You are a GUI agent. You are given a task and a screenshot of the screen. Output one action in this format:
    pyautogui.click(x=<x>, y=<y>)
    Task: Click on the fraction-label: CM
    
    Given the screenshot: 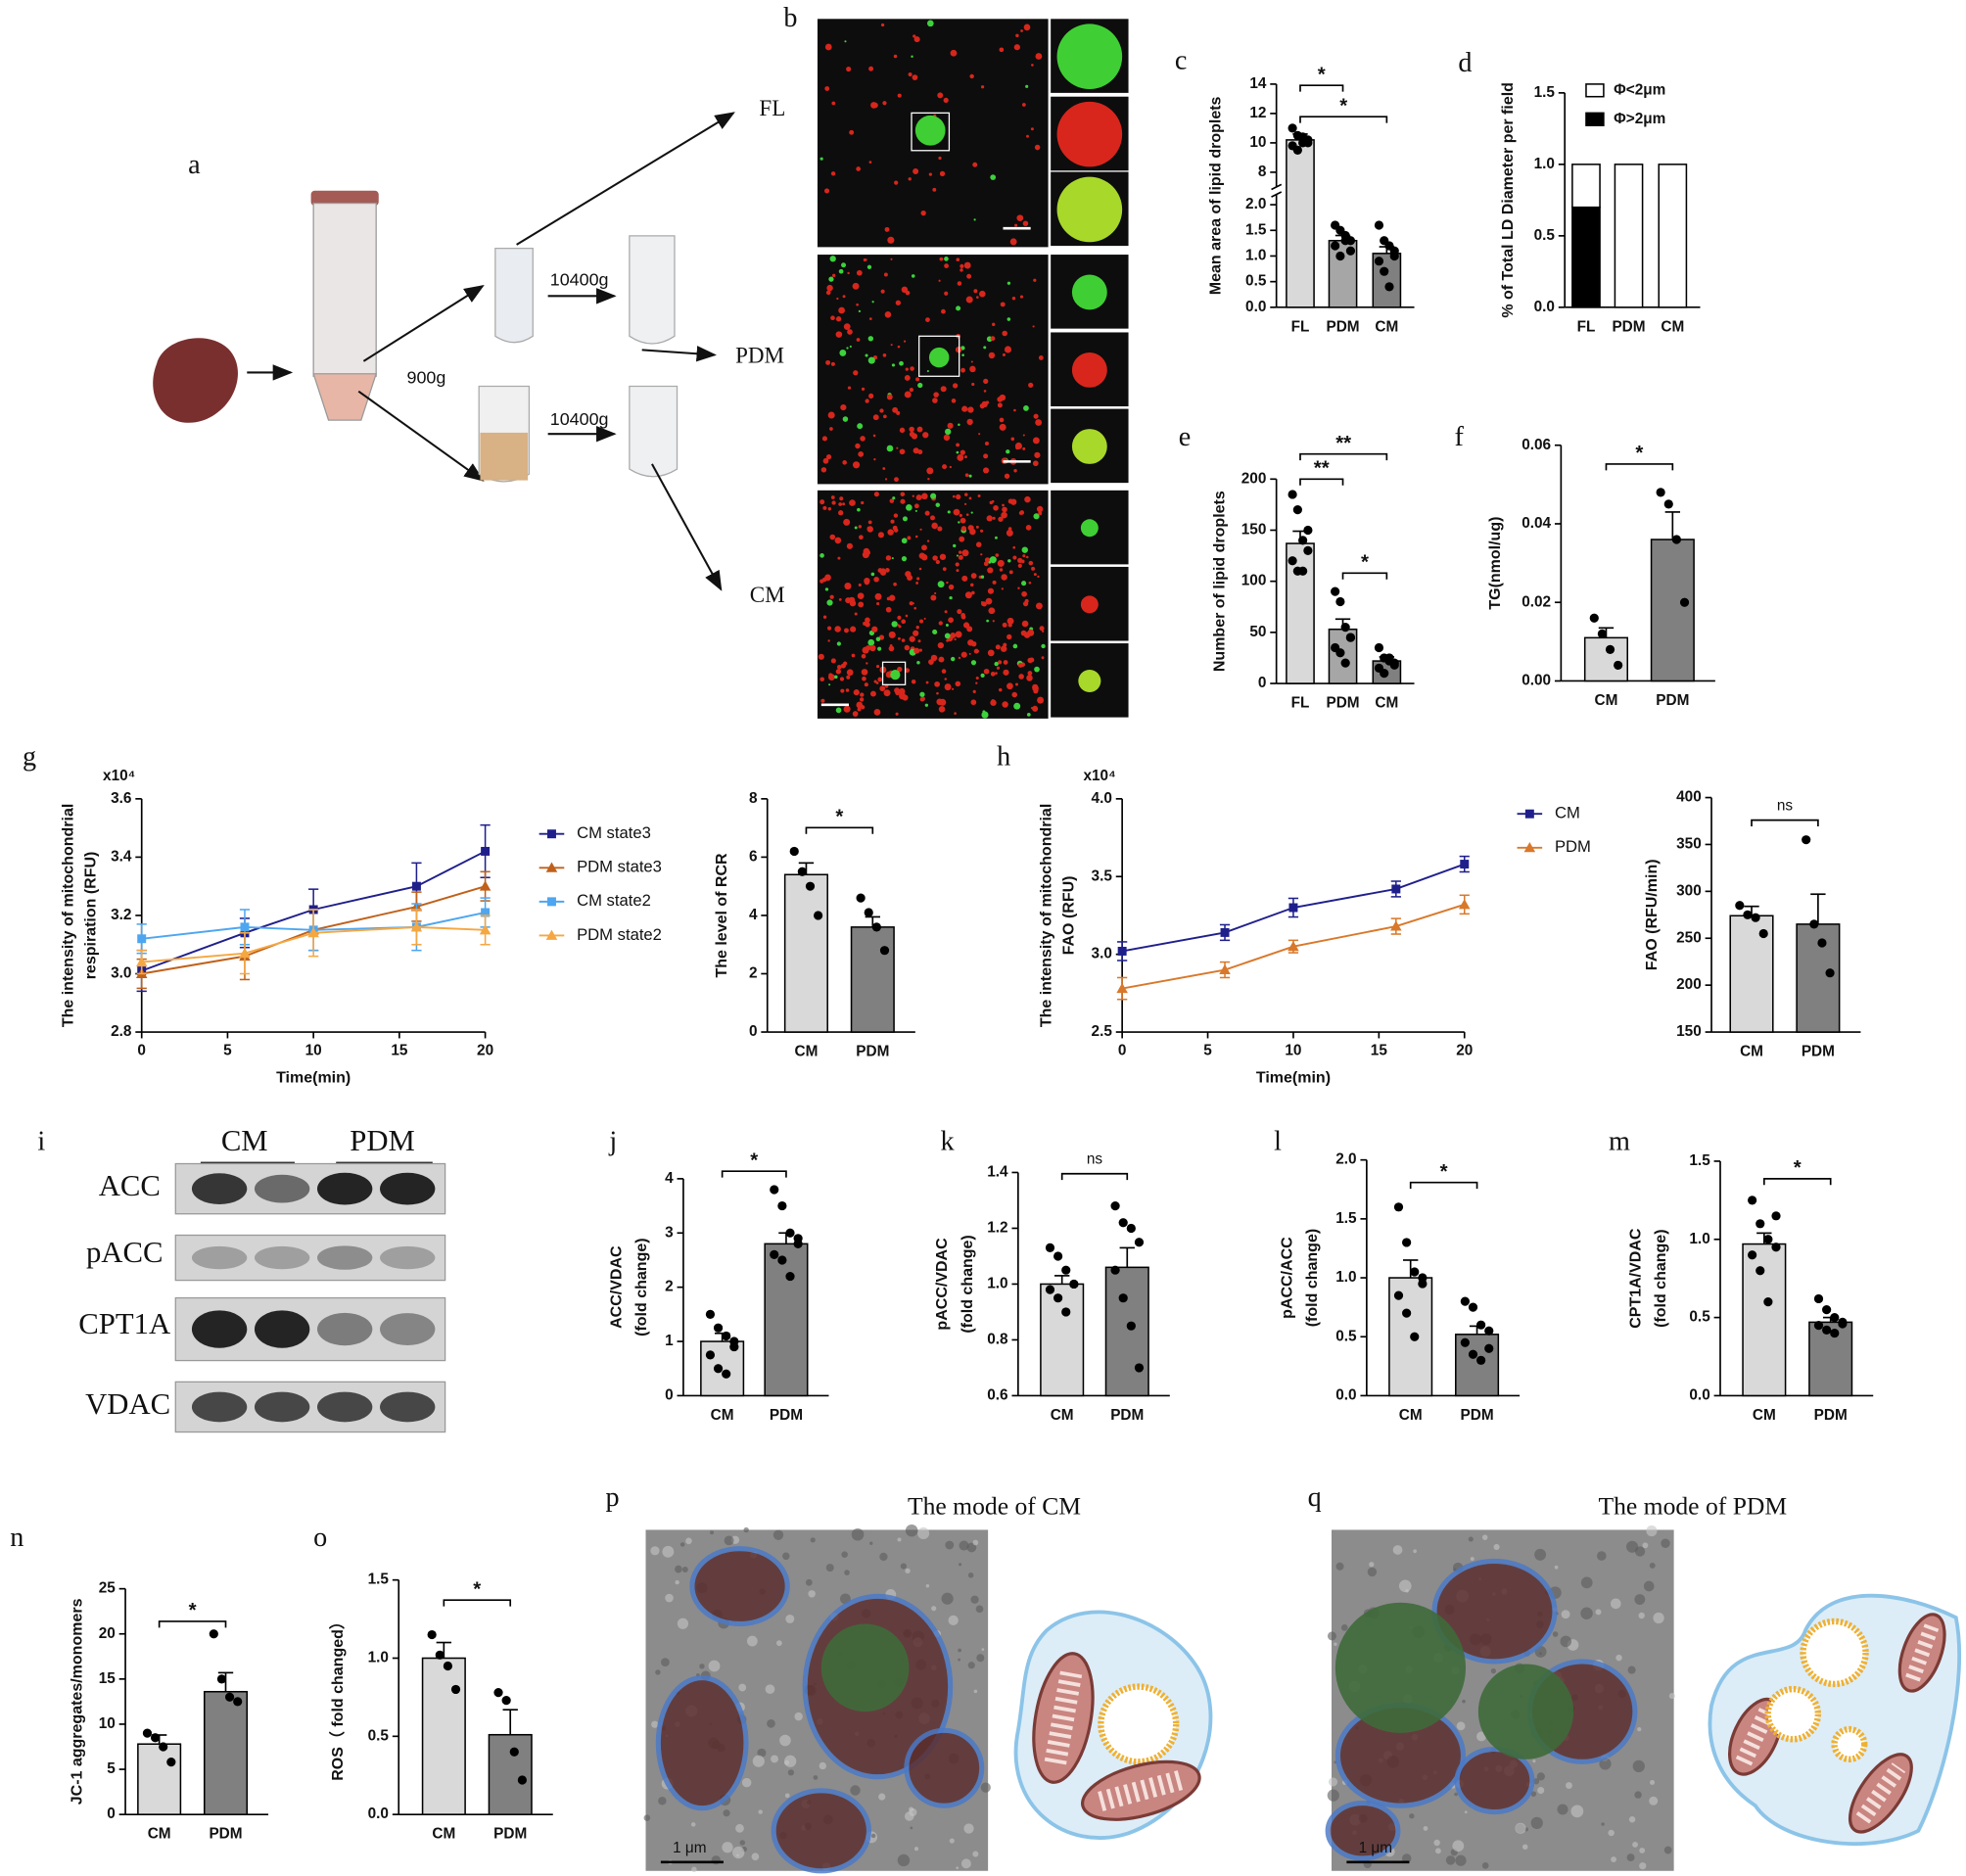 What is the action you would take?
    pyautogui.click(x=768, y=595)
    